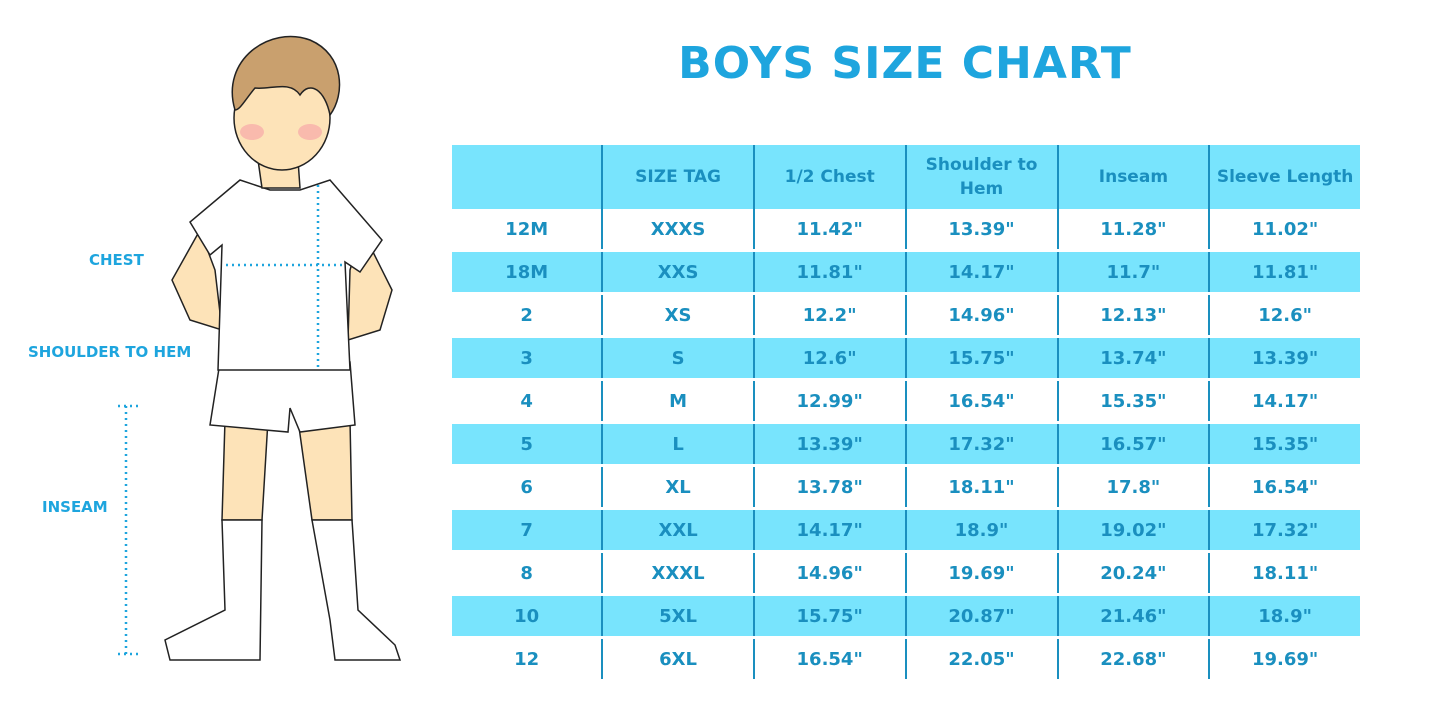 The width and height of the screenshot is (1445, 723). I want to click on table-cell: 20.24", so click(1133, 573).